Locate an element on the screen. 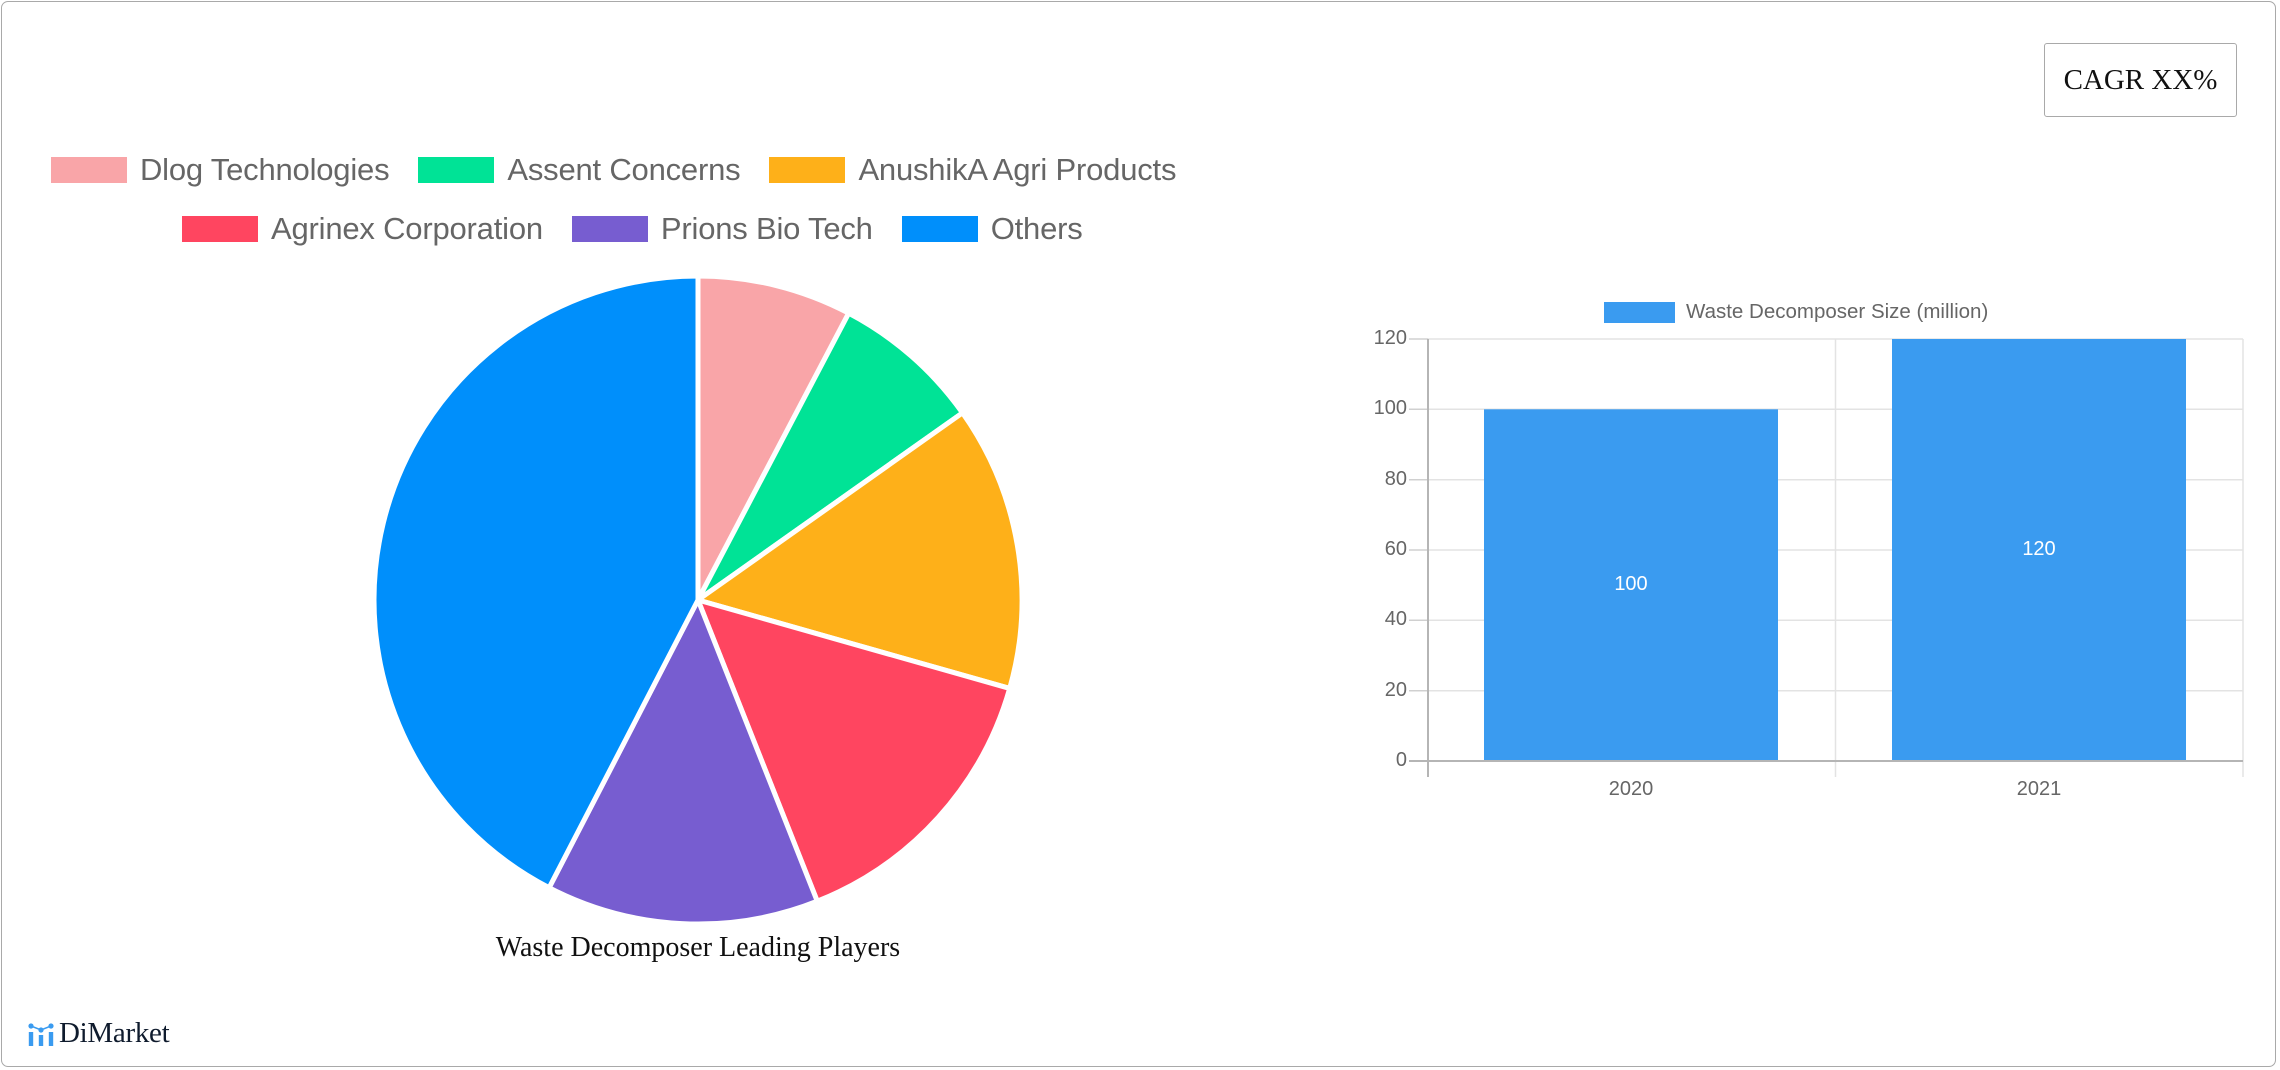  y-tick-label: 80 is located at coordinates (1395, 479).